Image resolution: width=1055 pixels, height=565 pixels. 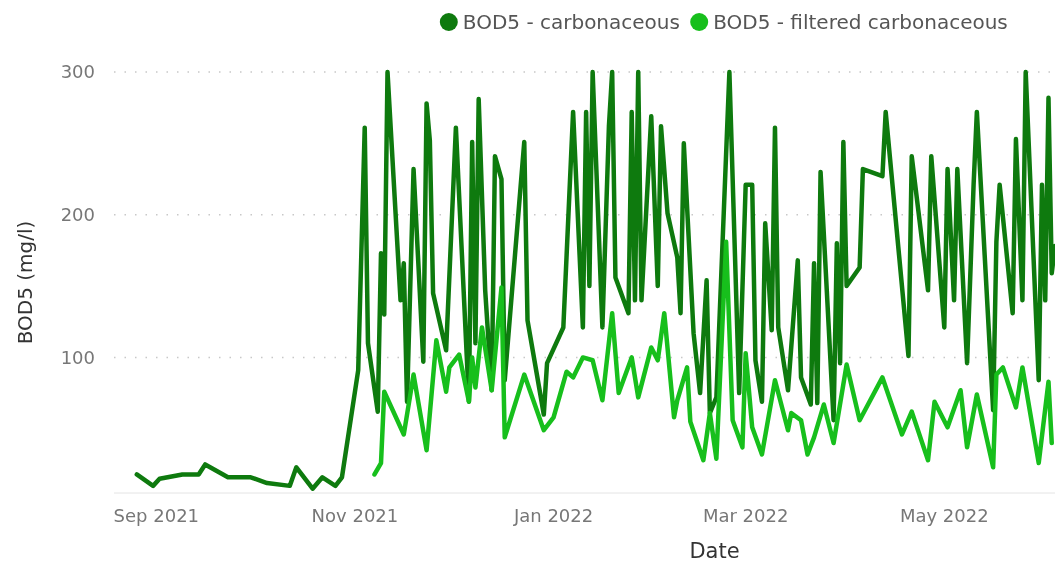 What do you see at coordinates (156, 515) in the screenshot?
I see `x-tick-label: Sep 2021` at bounding box center [156, 515].